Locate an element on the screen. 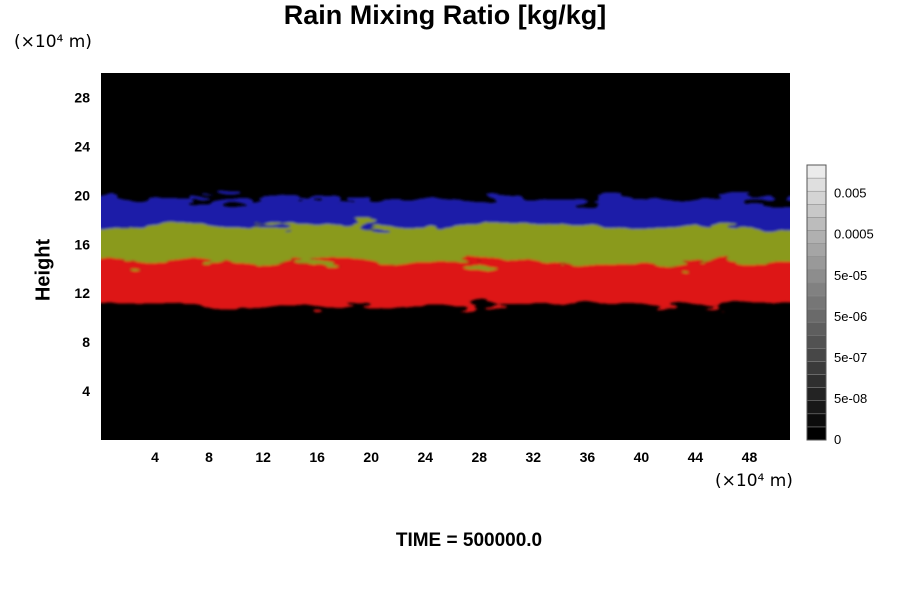  x-tick-label: 24 is located at coordinates (425, 457).